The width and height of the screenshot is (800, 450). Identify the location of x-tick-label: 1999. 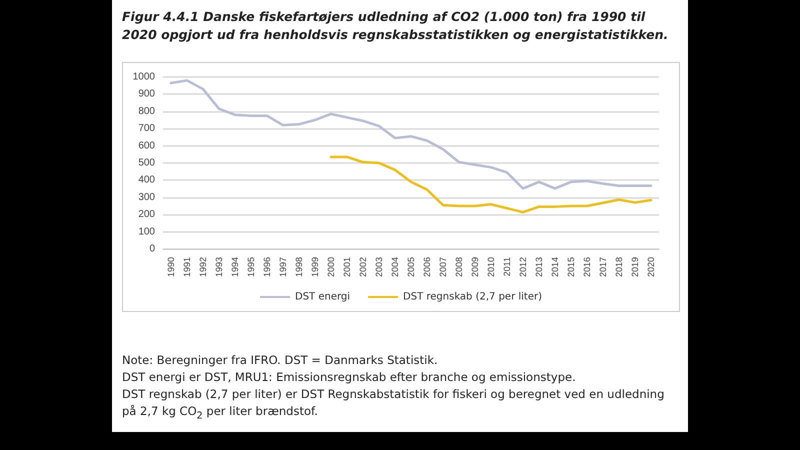
(315, 267).